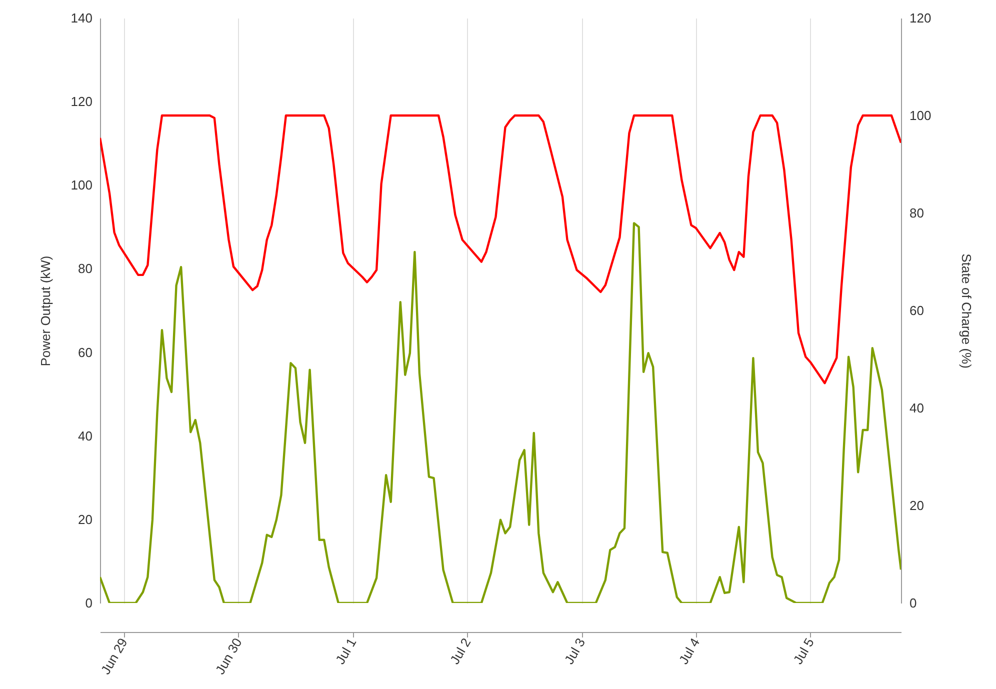 The image size is (996, 689). What do you see at coordinates (966, 311) in the screenshot?
I see `y2-axis-title: State of Charge (%)` at bounding box center [966, 311].